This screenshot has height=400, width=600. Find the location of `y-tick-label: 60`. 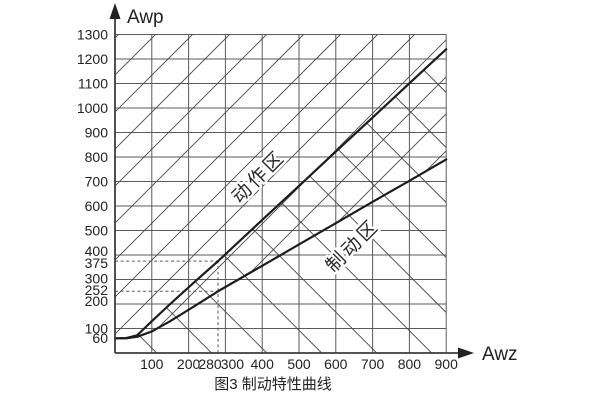

y-tick-label: 60 is located at coordinates (100, 338).